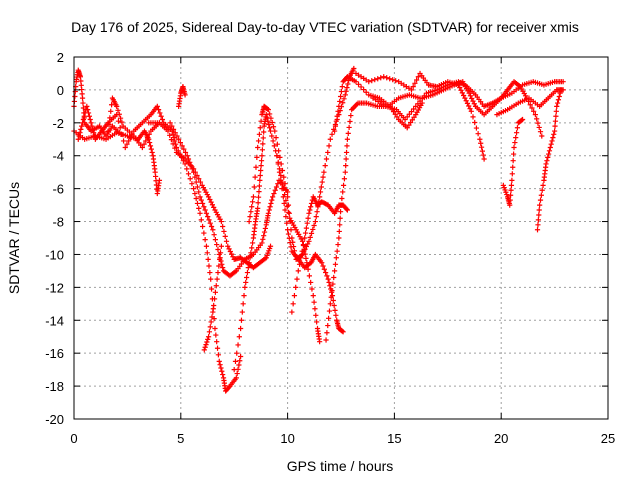  I want to click on x-tick-label: 0, so click(73, 438).